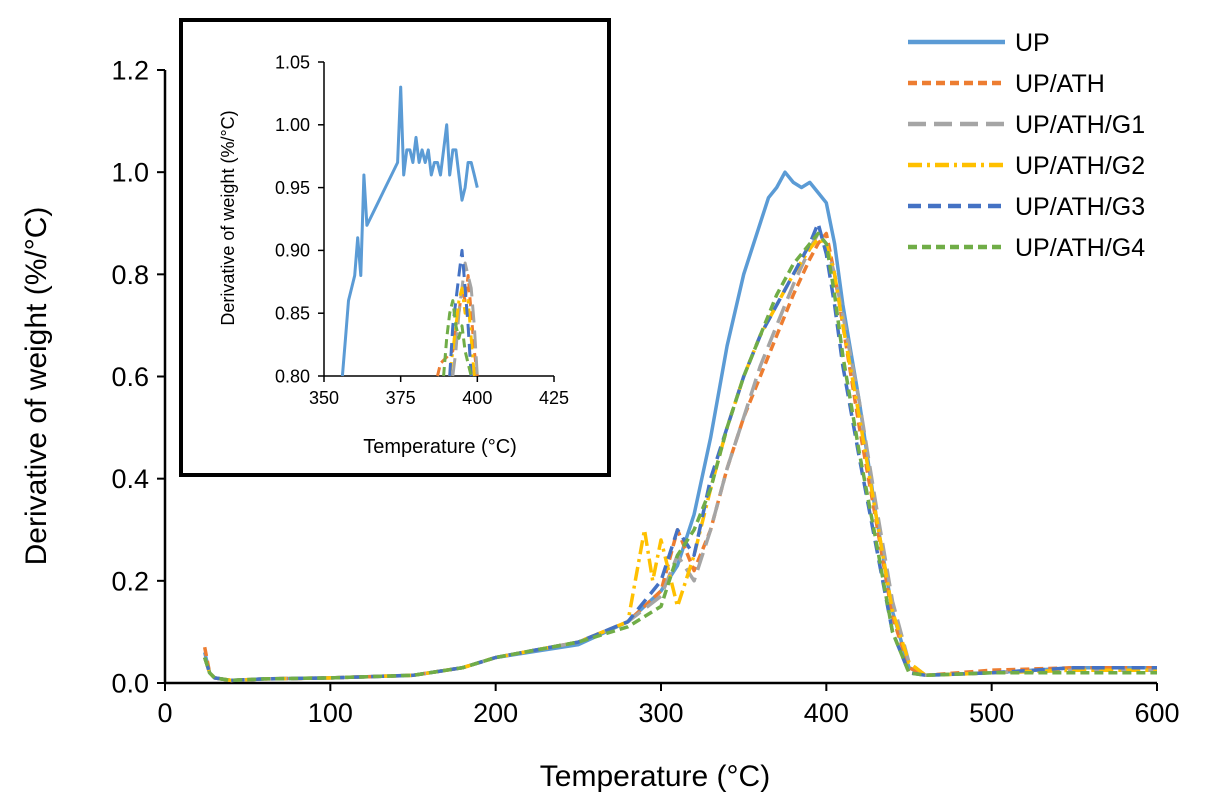 Image resolution: width=1211 pixels, height=809 pixels. What do you see at coordinates (130, 173) in the screenshot?
I see `main-y-tick-label: 1.0` at bounding box center [130, 173].